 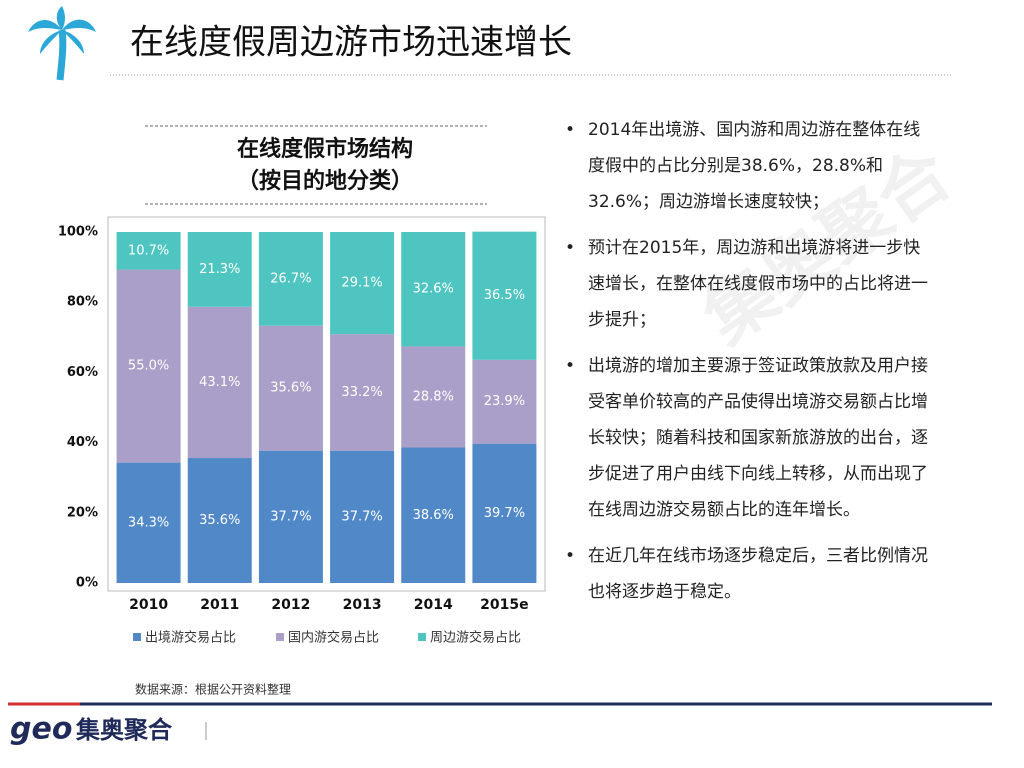 What do you see at coordinates (351, 43) in the screenshot?
I see `slide-title: 在线度假周边游市场迅速增长` at bounding box center [351, 43].